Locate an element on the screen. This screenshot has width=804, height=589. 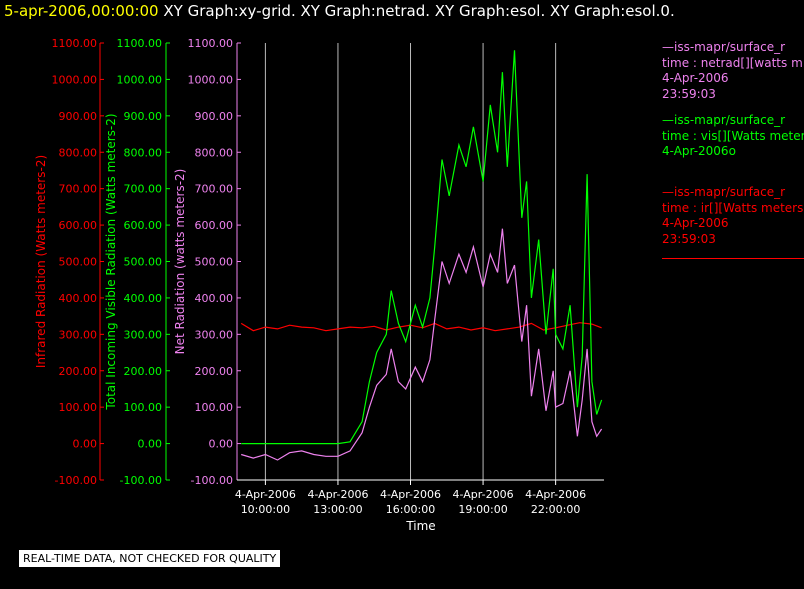
title-date: 5-apr-2006,00:00:00 is located at coordinates (81, 11).